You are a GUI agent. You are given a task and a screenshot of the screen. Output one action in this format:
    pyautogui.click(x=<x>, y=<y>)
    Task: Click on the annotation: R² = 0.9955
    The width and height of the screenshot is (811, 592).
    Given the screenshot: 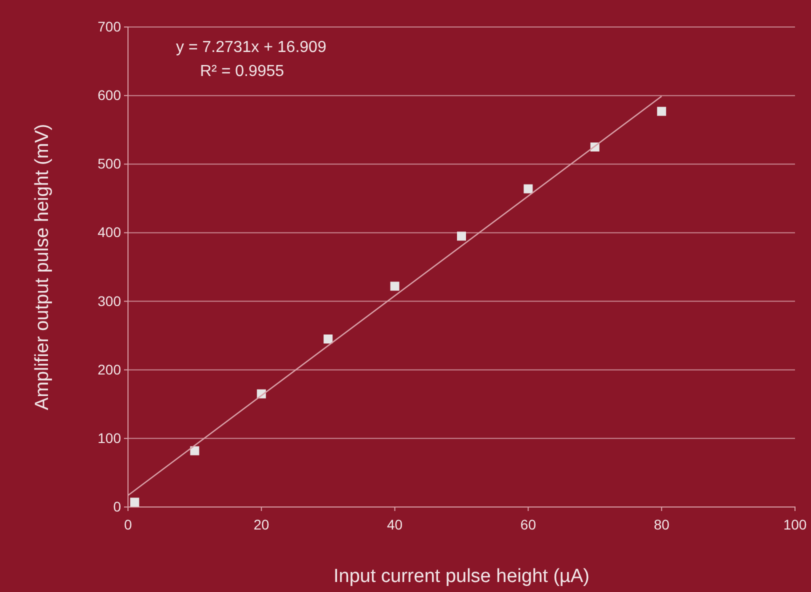 What is the action you would take?
    pyautogui.click(x=242, y=71)
    